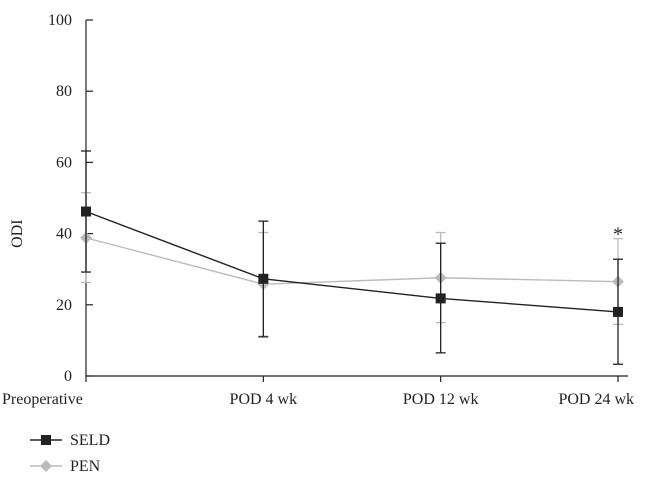 The width and height of the screenshot is (648, 477). What do you see at coordinates (64, 305) in the screenshot?
I see `y-tick-label: 20` at bounding box center [64, 305].